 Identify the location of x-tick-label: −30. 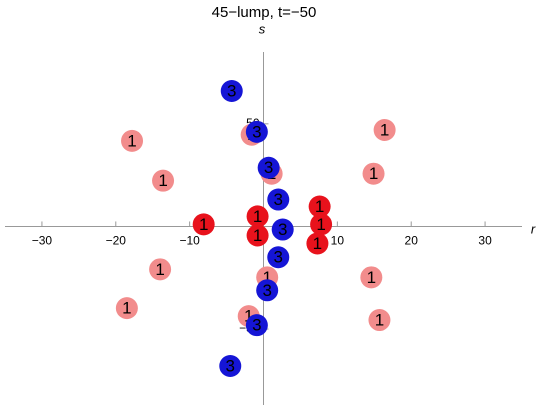
(42, 241).